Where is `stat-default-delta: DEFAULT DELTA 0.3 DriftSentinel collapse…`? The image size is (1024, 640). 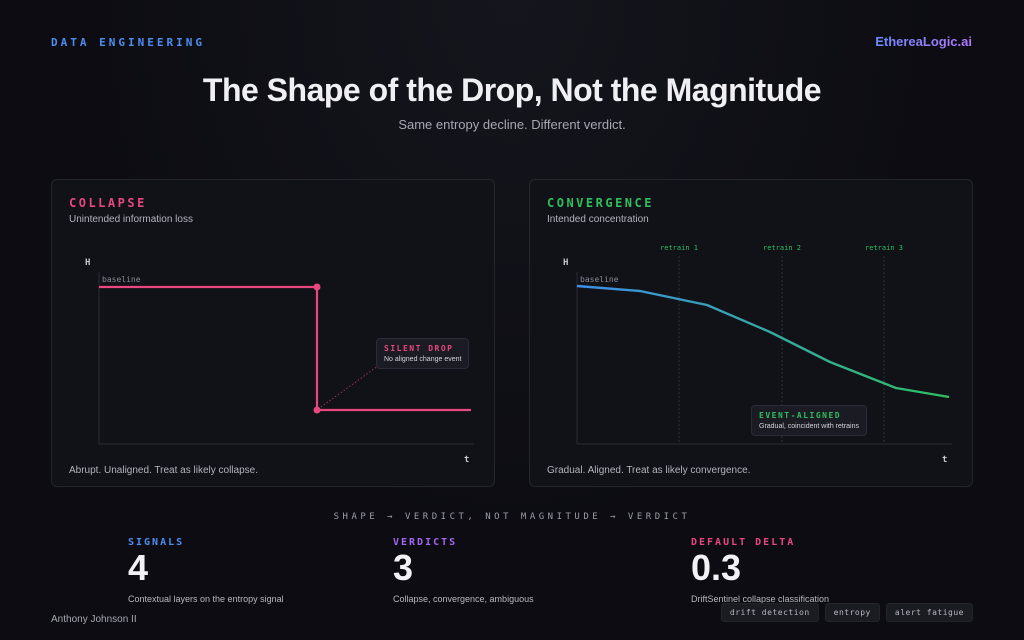 stat-default-delta: DEFAULT DELTA 0.3 DriftSentinel collapse… is located at coordinates (760, 570).